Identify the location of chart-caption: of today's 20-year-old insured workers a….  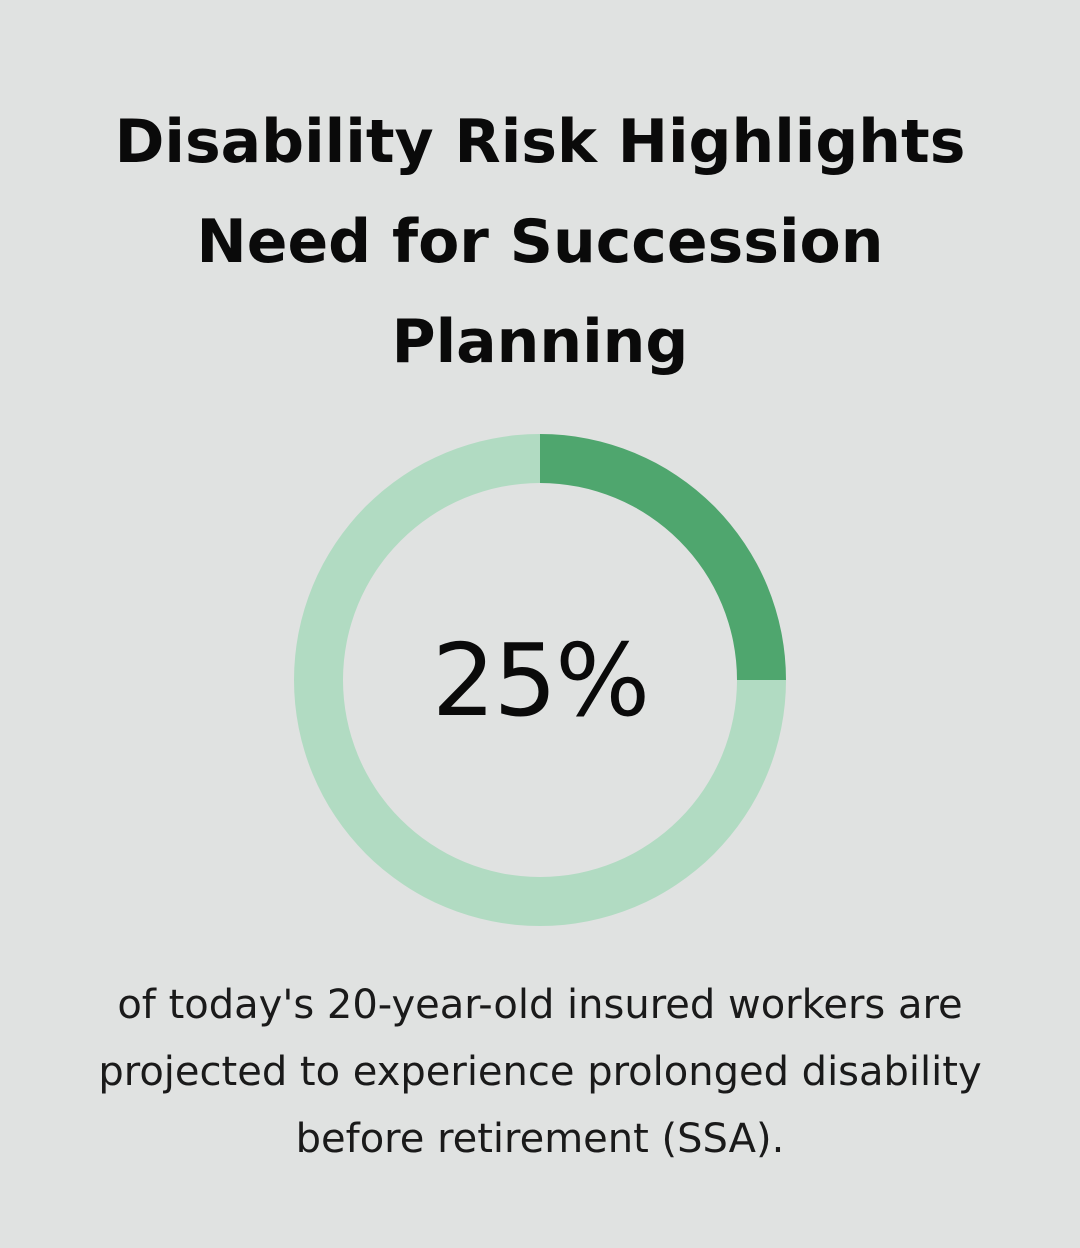
(540, 1072).